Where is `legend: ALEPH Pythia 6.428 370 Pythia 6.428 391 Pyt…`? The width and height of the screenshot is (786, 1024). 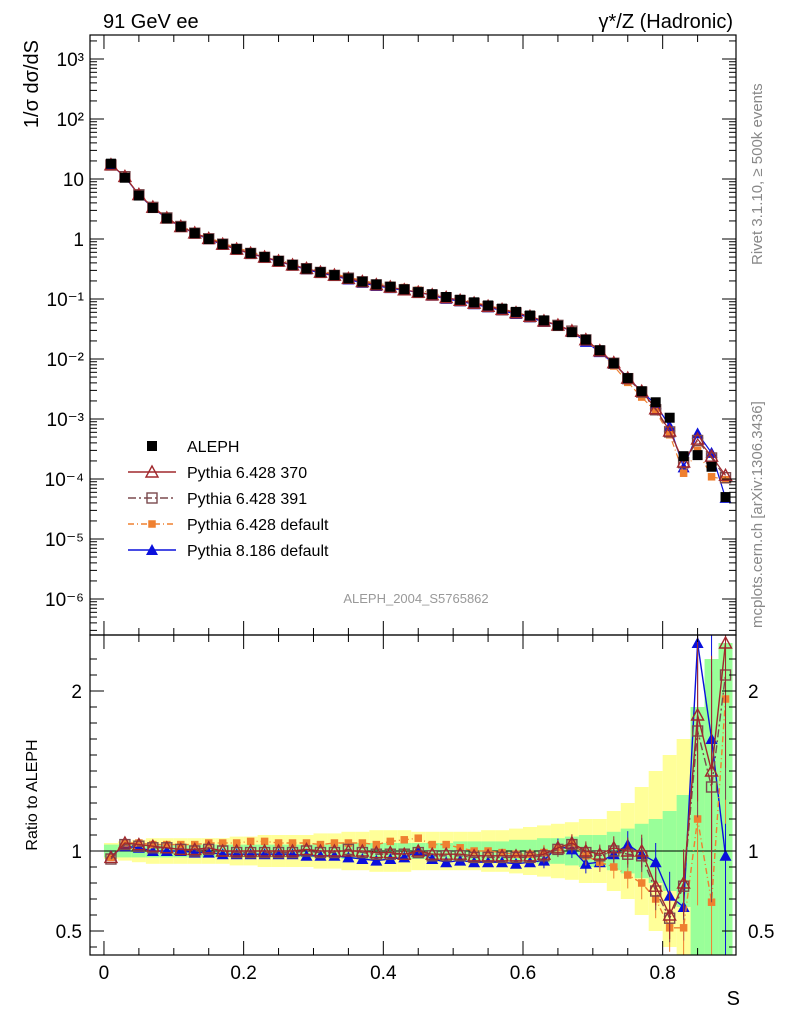 legend: ALEPH Pythia 6.428 370 Pythia 6.428 391 Pyt… is located at coordinates (228, 499).